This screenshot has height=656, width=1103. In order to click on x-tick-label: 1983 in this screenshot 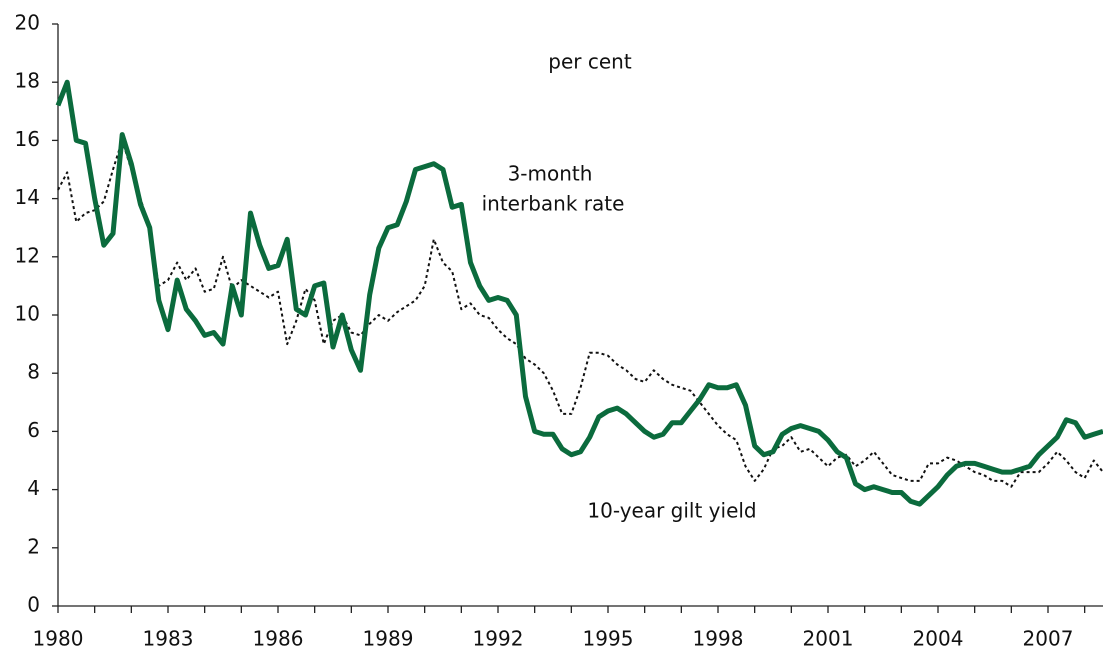, I will do `click(168, 639)`.